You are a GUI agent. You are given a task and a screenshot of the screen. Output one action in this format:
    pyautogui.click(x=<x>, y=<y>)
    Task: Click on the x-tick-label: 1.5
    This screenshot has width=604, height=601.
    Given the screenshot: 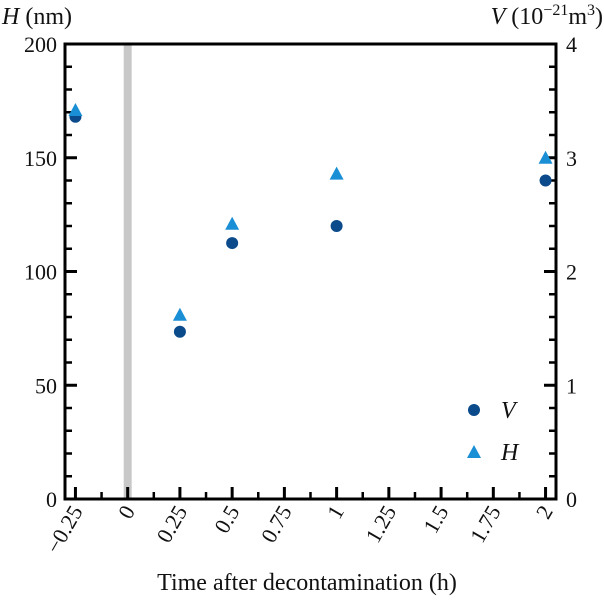 What is the action you would take?
    pyautogui.click(x=435, y=519)
    